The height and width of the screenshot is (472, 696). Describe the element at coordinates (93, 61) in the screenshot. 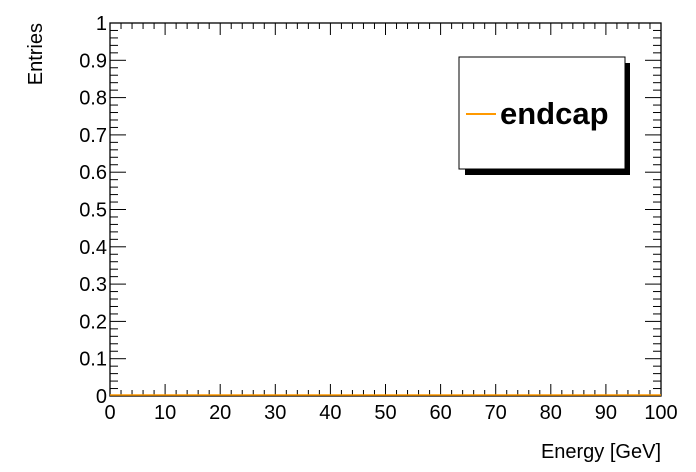

I see `y-tick-label: 0.9` at that location.